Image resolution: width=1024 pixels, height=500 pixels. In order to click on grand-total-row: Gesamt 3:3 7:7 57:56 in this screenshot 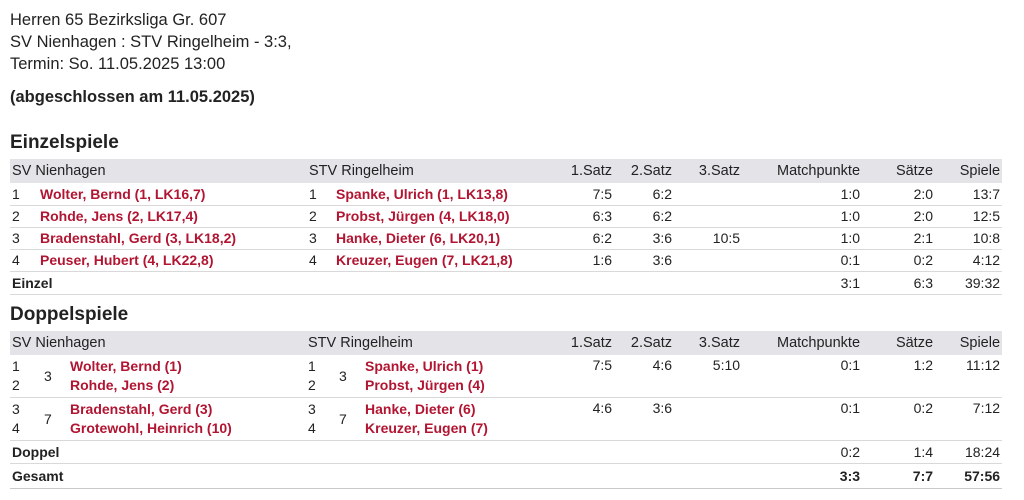, I will do `click(506, 476)`.